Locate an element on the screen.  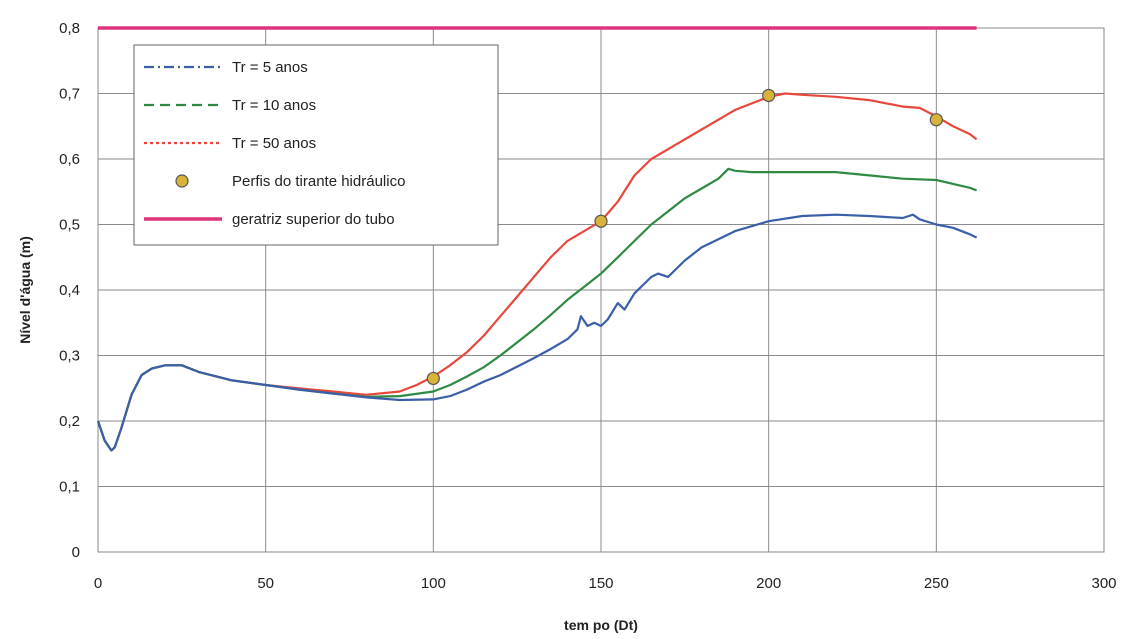
x-tick-label: 150 is located at coordinates (600, 583).